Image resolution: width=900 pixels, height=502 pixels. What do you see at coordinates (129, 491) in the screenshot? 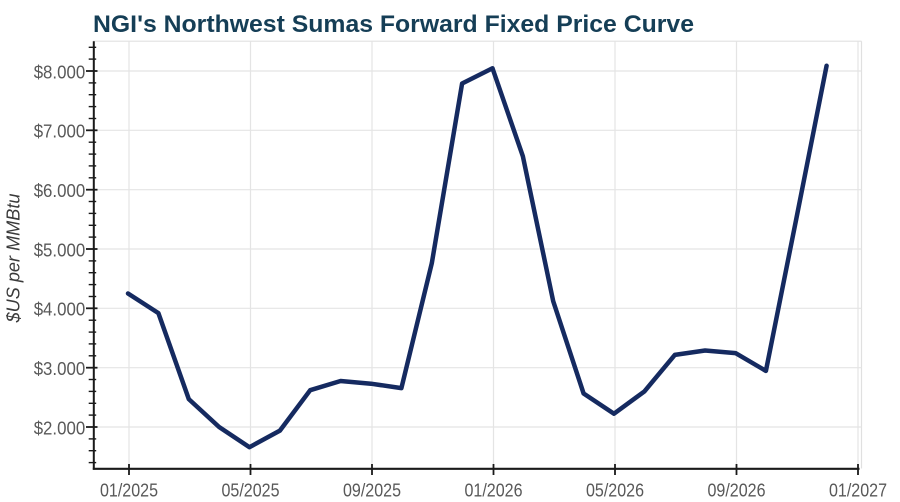
I see `svg-text: 01/2025` at bounding box center [129, 491].